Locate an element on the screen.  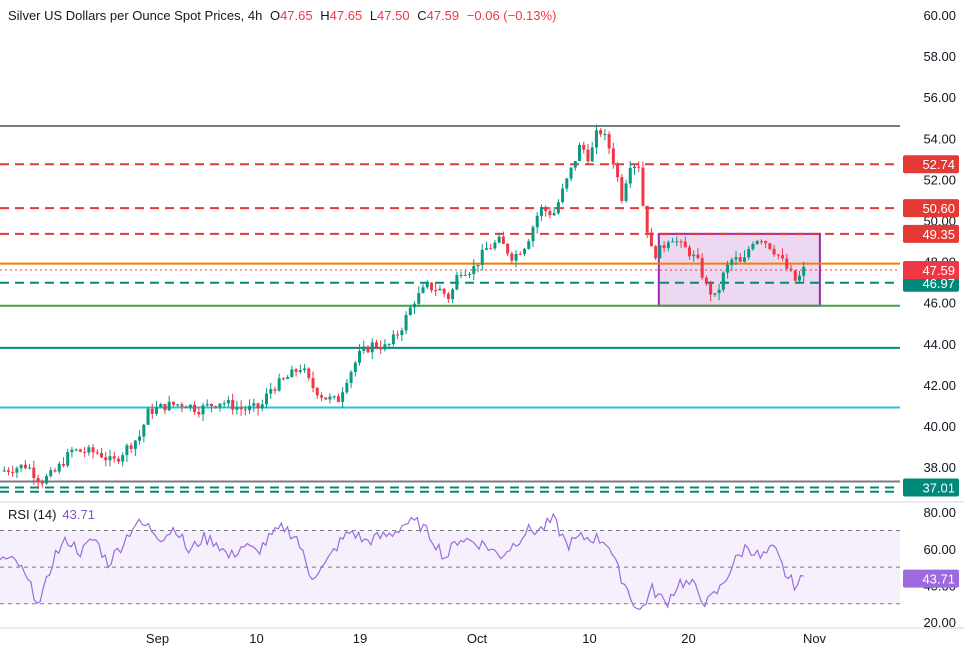
high-value: 47.65 is located at coordinates (346, 15).